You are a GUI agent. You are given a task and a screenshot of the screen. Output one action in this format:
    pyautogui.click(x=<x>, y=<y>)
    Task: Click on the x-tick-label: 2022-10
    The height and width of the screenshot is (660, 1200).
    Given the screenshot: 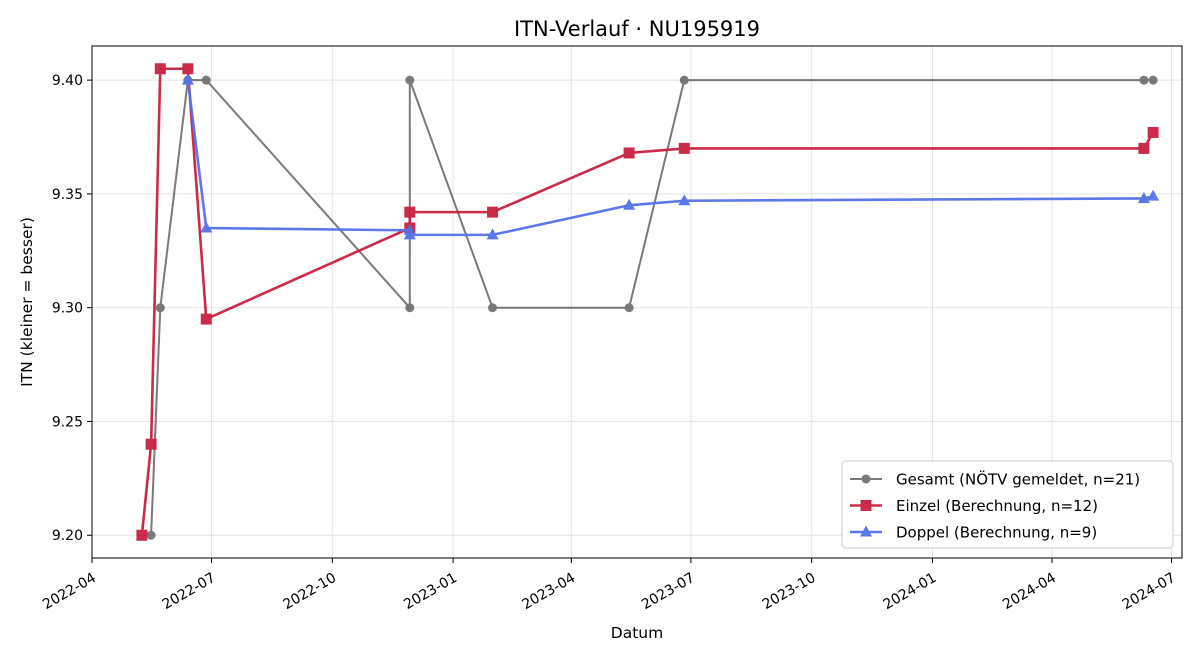 What is the action you would take?
    pyautogui.click(x=309, y=591)
    